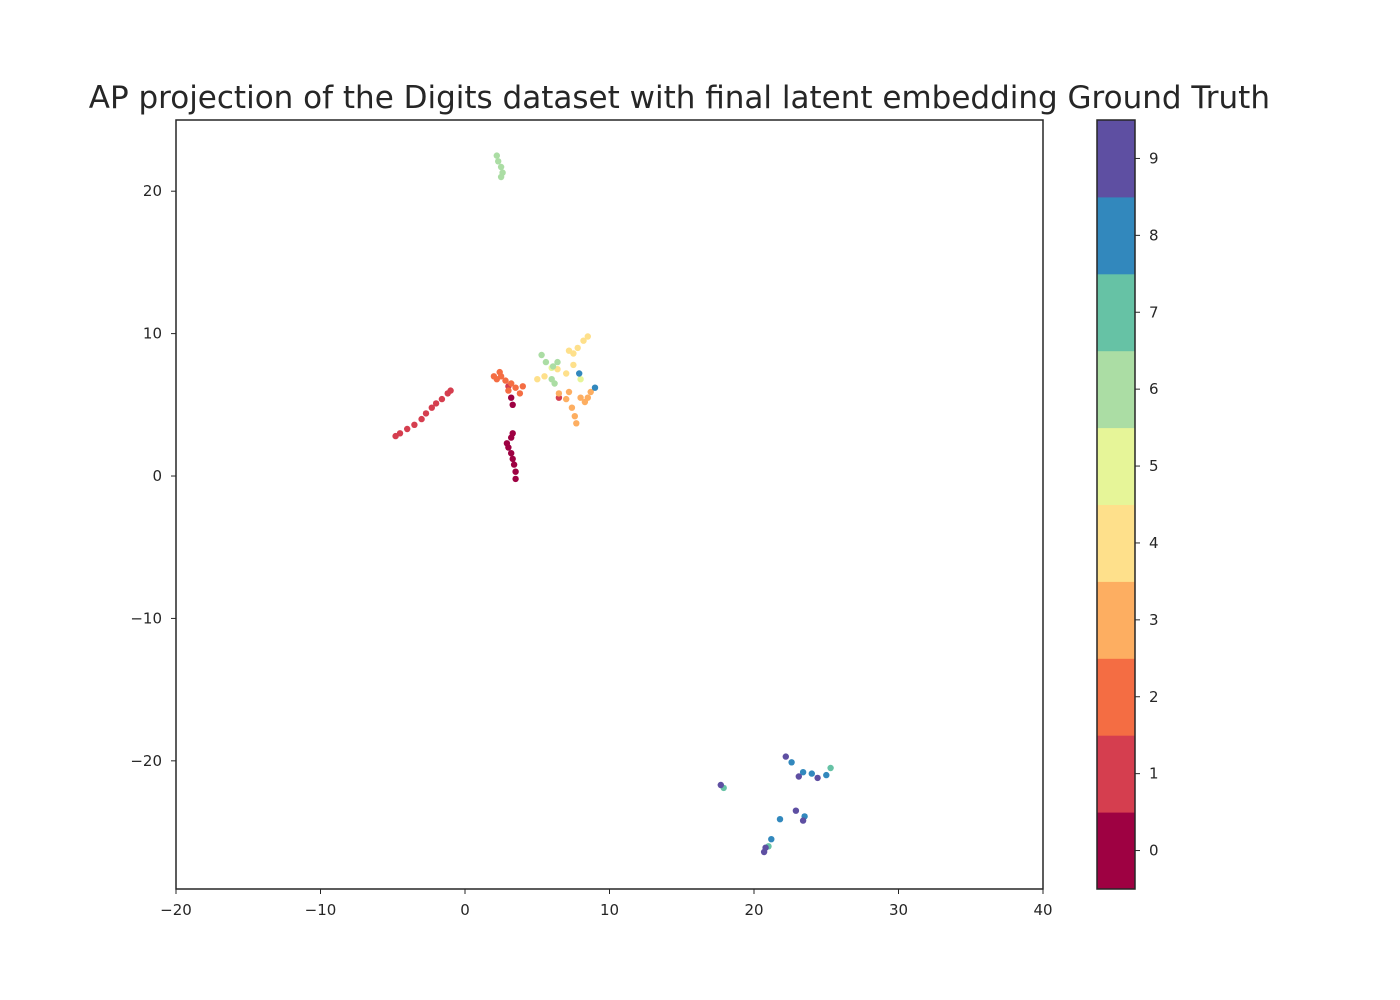 The width and height of the screenshot is (1400, 1000). What do you see at coordinates (1154, 543) in the screenshot?
I see `colorbar-tick-label: 4` at bounding box center [1154, 543].